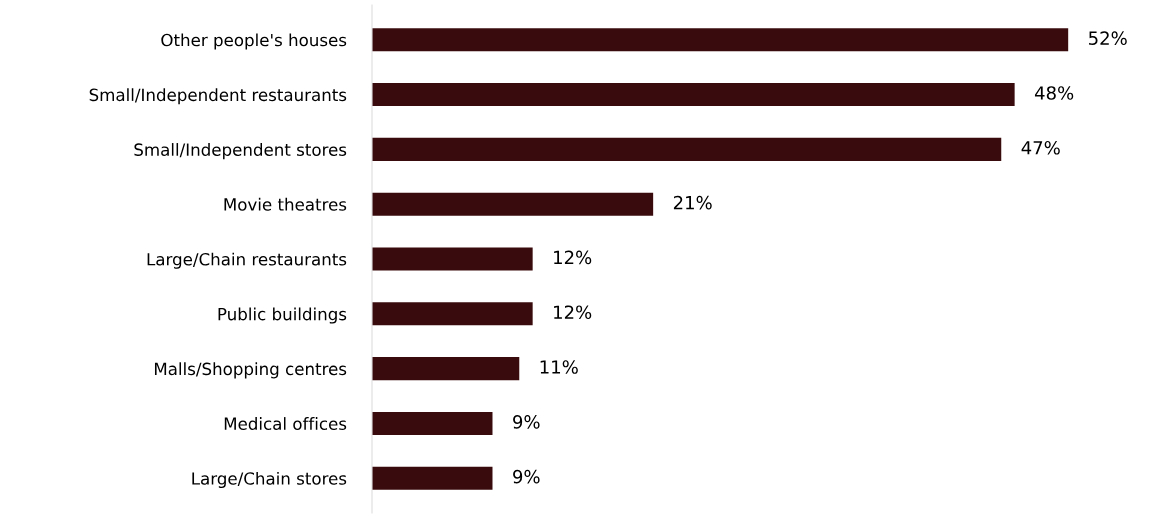  I want to click on data-label: 52%, so click(1108, 38).